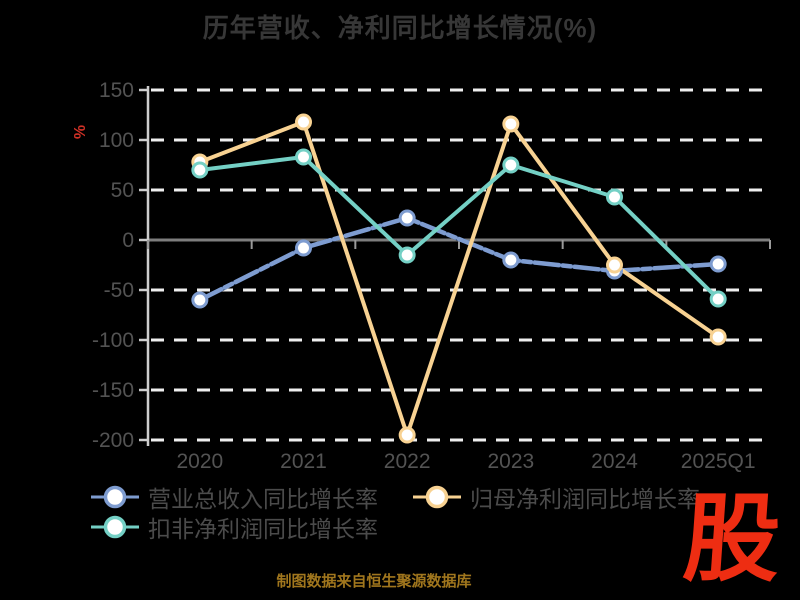 Image resolution: width=800 pixels, height=600 pixels. What do you see at coordinates (718, 461) in the screenshot?
I see `x-axis-category-label: 2025Q1` at bounding box center [718, 461].